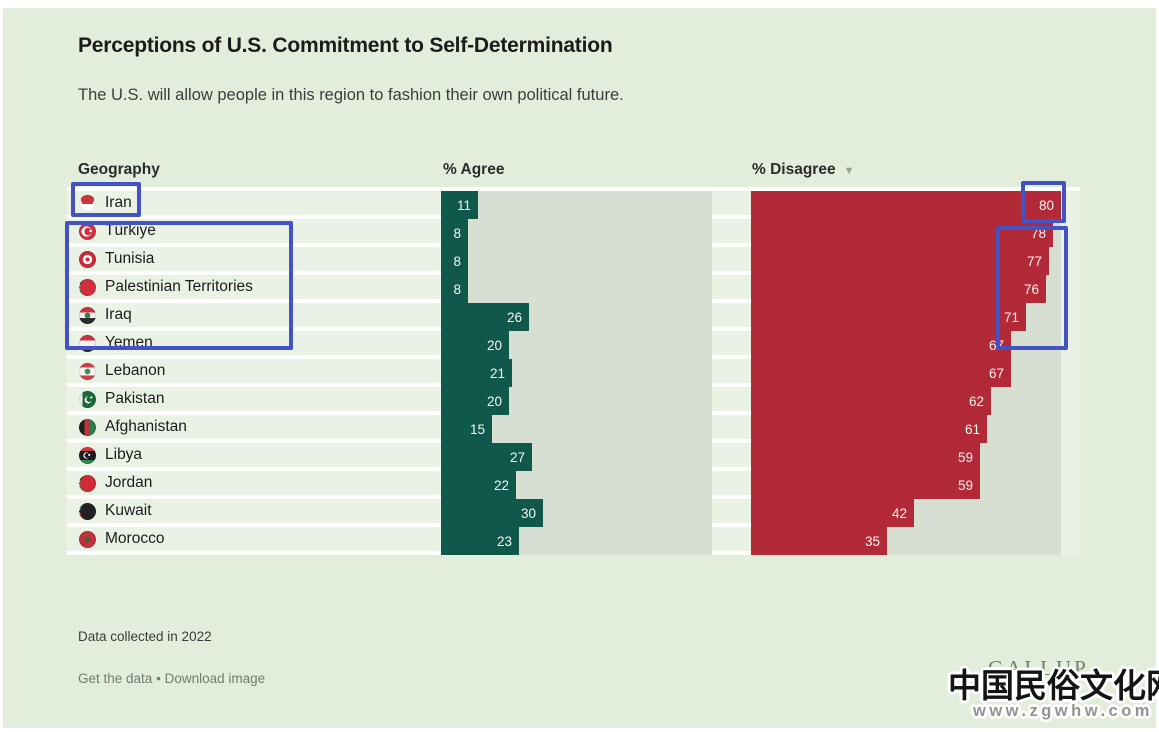 The width and height of the screenshot is (1159, 732). What do you see at coordinates (900, 261) in the screenshot?
I see `disagree-bar: 77` at bounding box center [900, 261].